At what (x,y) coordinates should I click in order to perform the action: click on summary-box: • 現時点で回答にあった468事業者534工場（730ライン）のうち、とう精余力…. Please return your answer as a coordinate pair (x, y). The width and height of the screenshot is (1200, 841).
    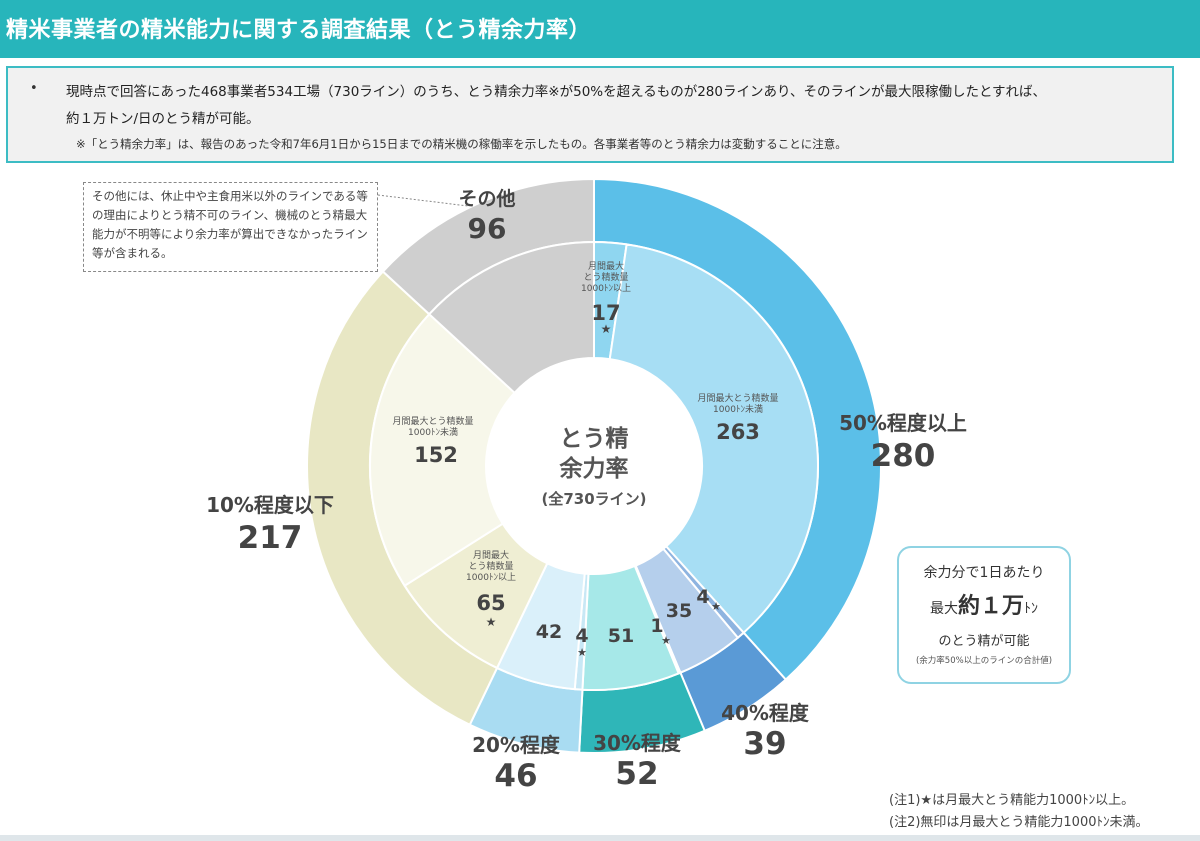
    Looking at the image, I should click on (590, 114).